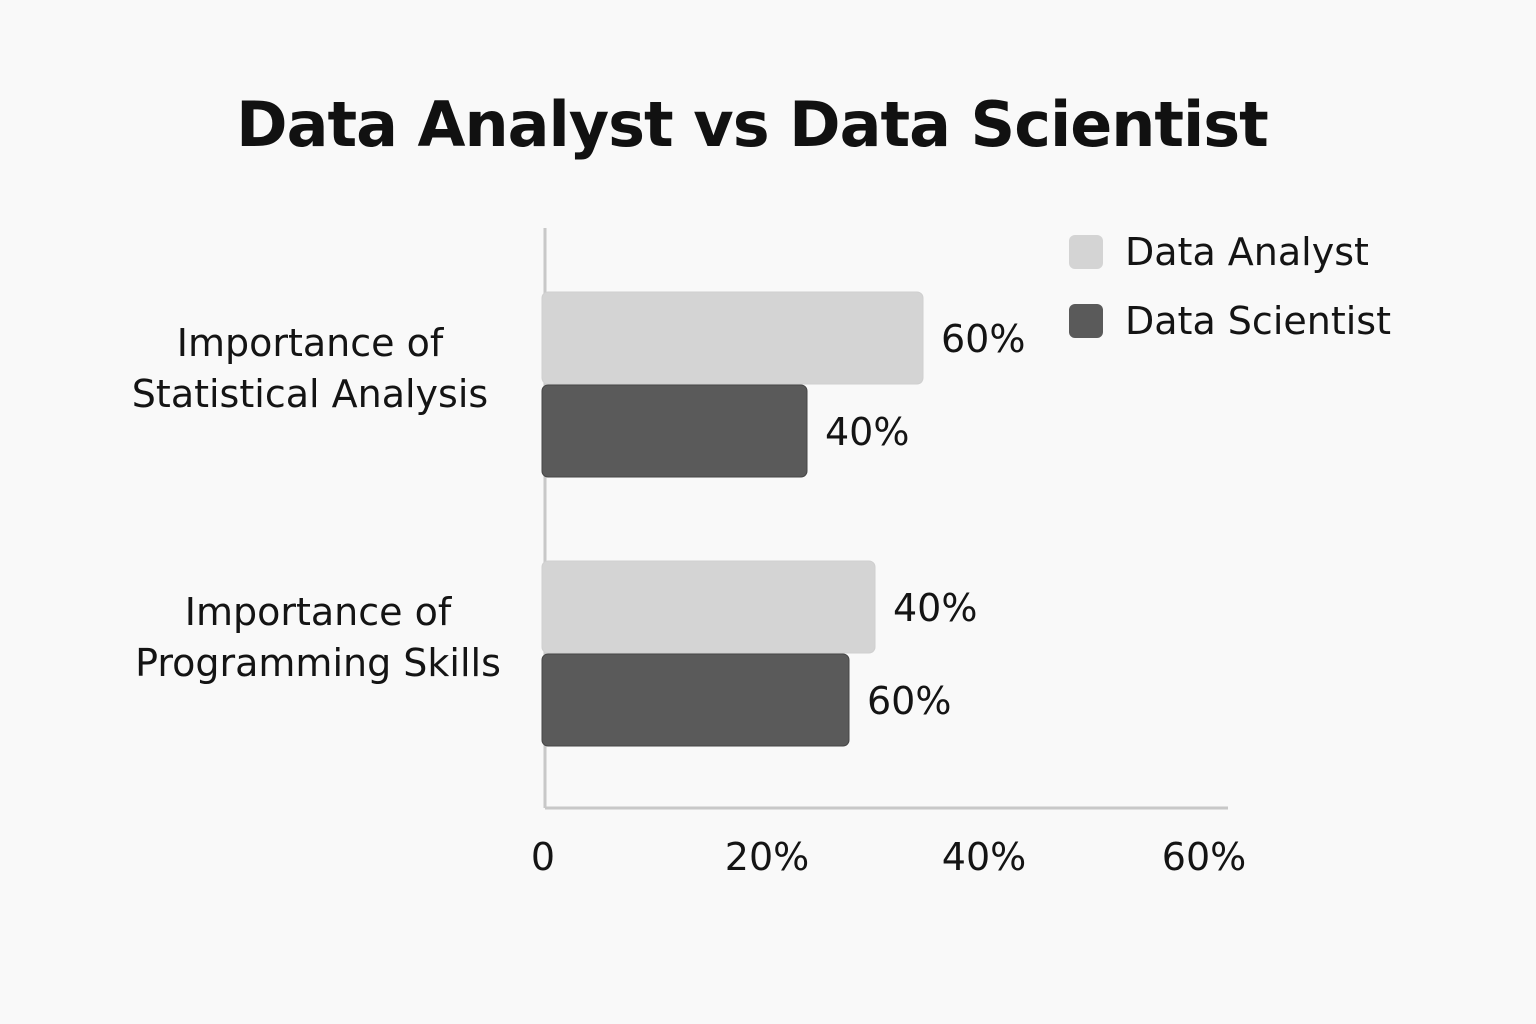 This screenshot has width=1536, height=1024. I want to click on legend: Data Analyst Data Scientist, so click(1230, 286).